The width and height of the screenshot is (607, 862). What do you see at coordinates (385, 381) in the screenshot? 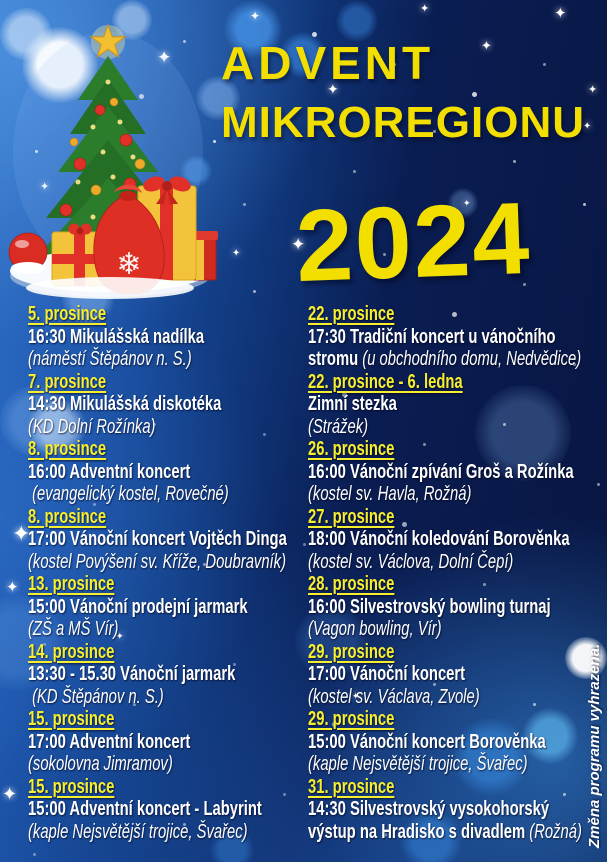
I see `event-date: 22. prosince - 6. ledna` at bounding box center [385, 381].